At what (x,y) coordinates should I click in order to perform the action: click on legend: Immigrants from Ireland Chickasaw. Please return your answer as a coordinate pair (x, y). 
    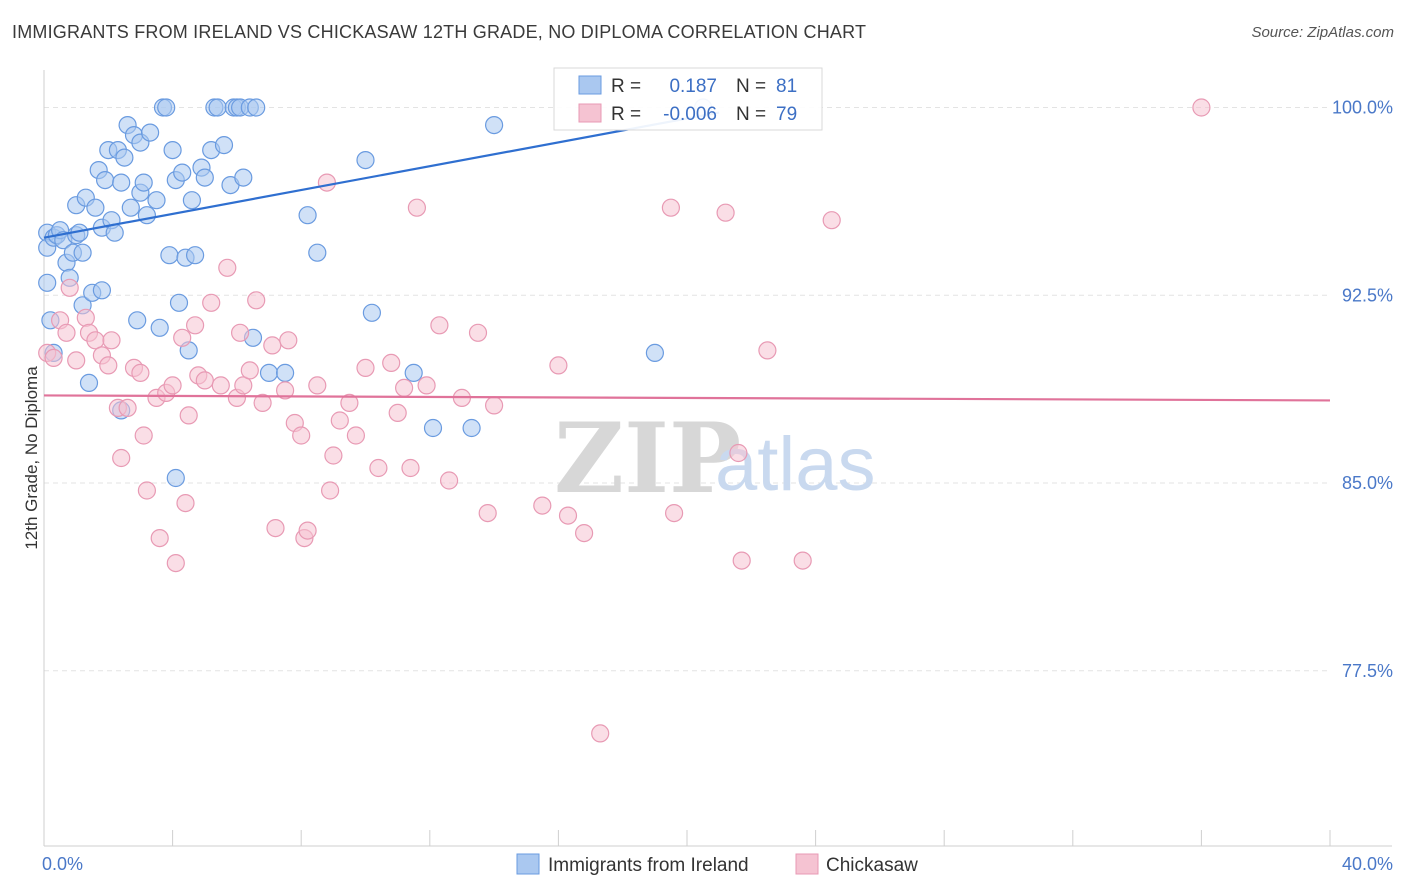
    Looking at the image, I should click on (717, 864).